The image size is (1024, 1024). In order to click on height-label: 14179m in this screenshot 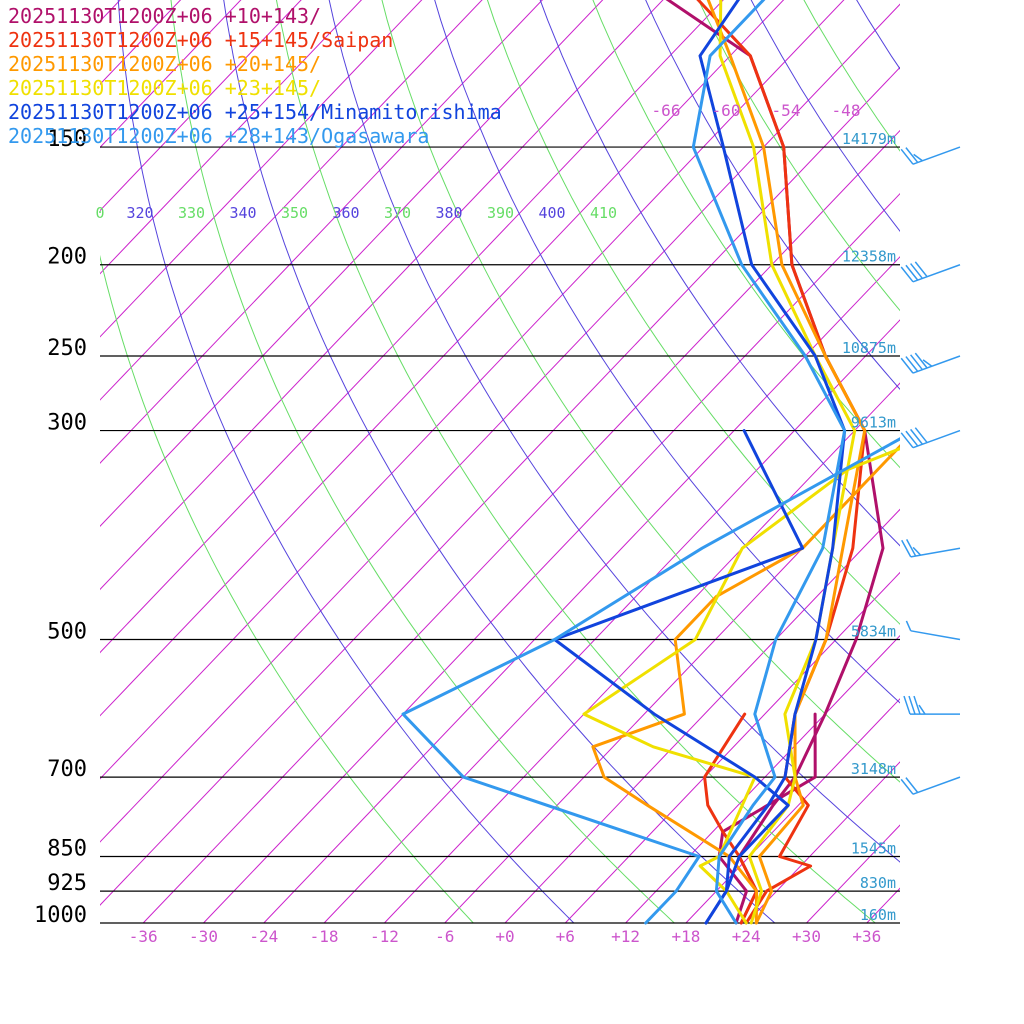, I will do `click(869, 139)`.